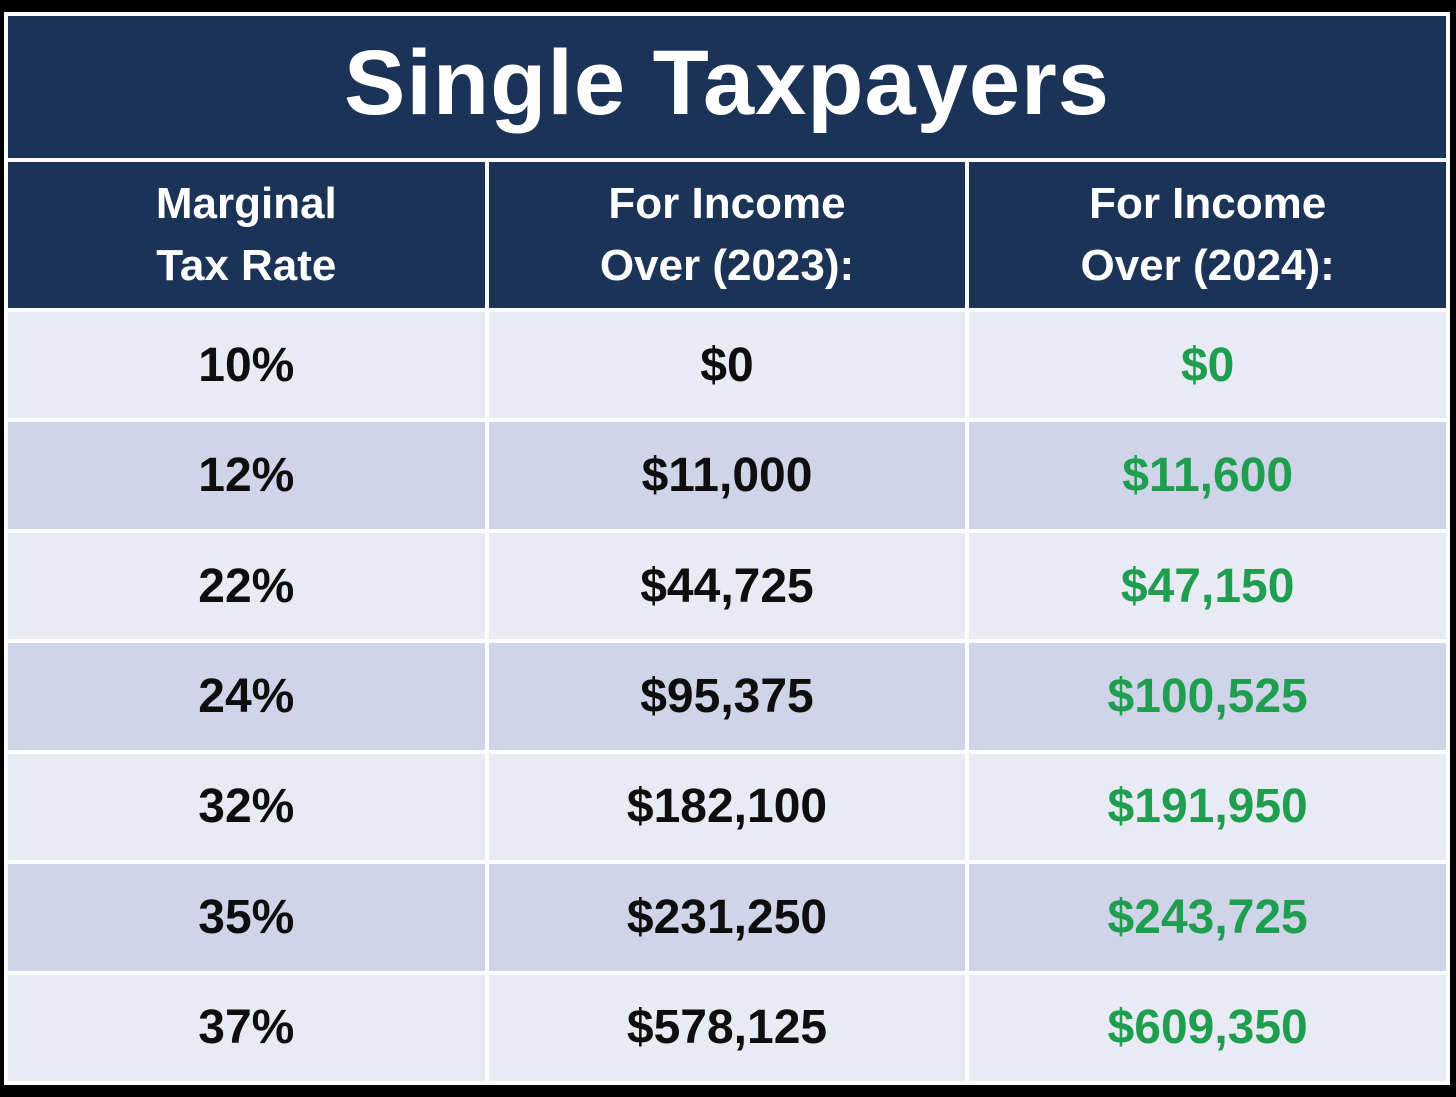 Image resolution: width=1456 pixels, height=1097 pixels. What do you see at coordinates (1207, 807) in the screenshot?
I see `income-2024-cell: $191,950` at bounding box center [1207, 807].